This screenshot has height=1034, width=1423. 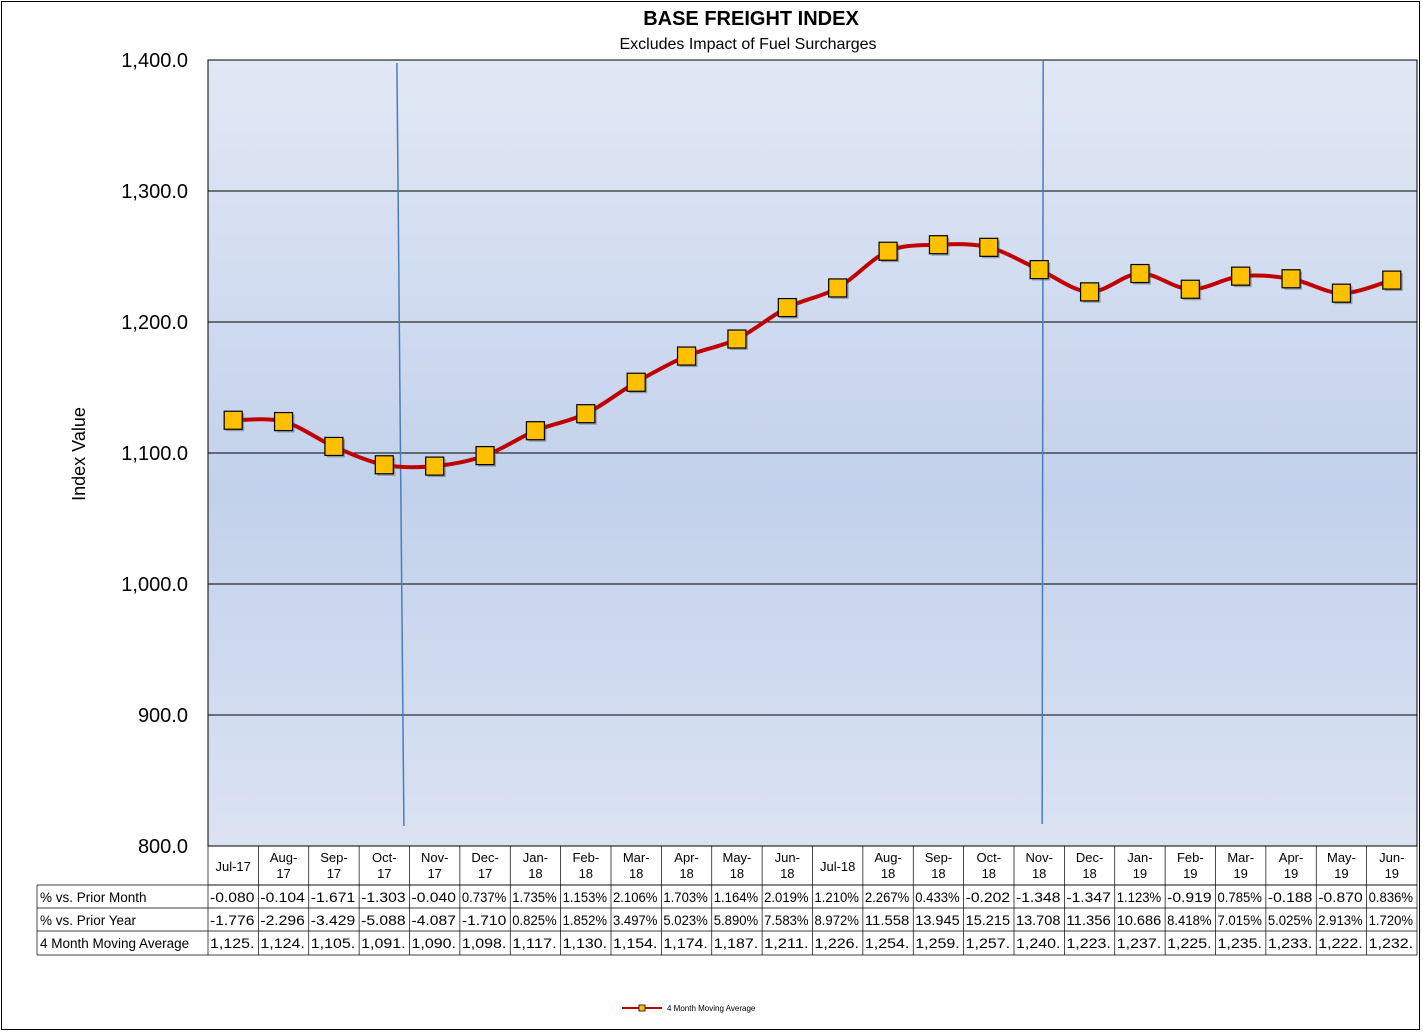 What do you see at coordinates (434, 920) in the screenshot?
I see `table-cell: -4.087` at bounding box center [434, 920].